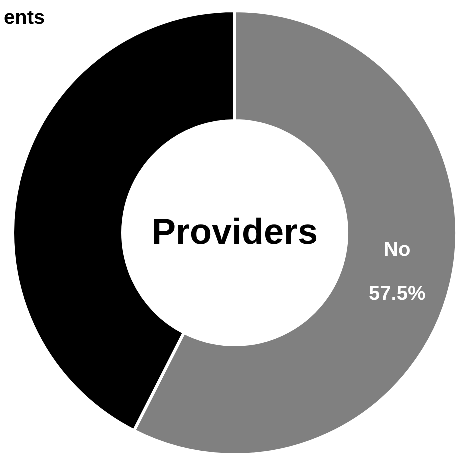 The height and width of the screenshot is (466, 470). What do you see at coordinates (397, 249) in the screenshot?
I see `slice-label: No` at bounding box center [397, 249].